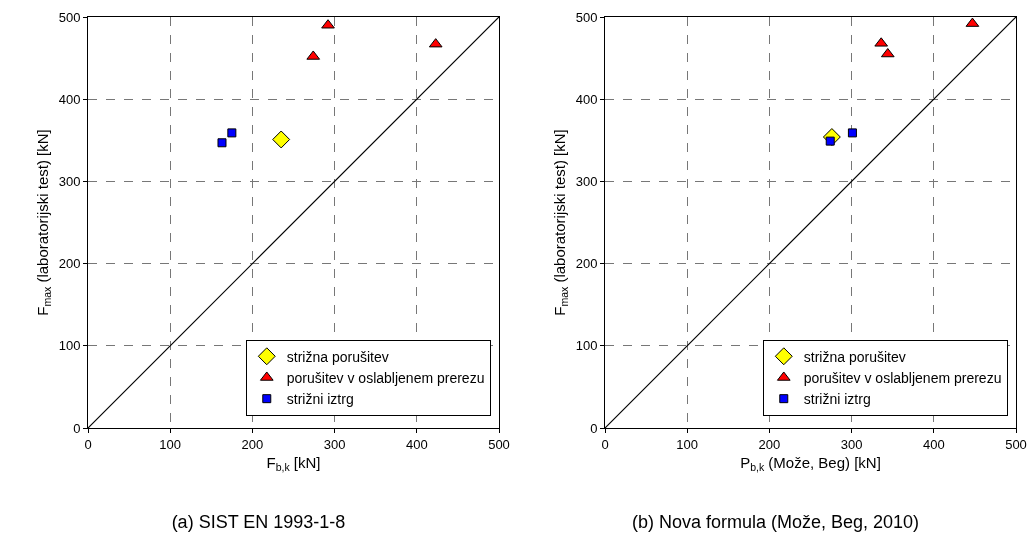 The image size is (1034, 539). What do you see at coordinates (293, 463) in the screenshot?
I see `x-axis-title: F$_{b,k}$ [kN]` at bounding box center [293, 463].